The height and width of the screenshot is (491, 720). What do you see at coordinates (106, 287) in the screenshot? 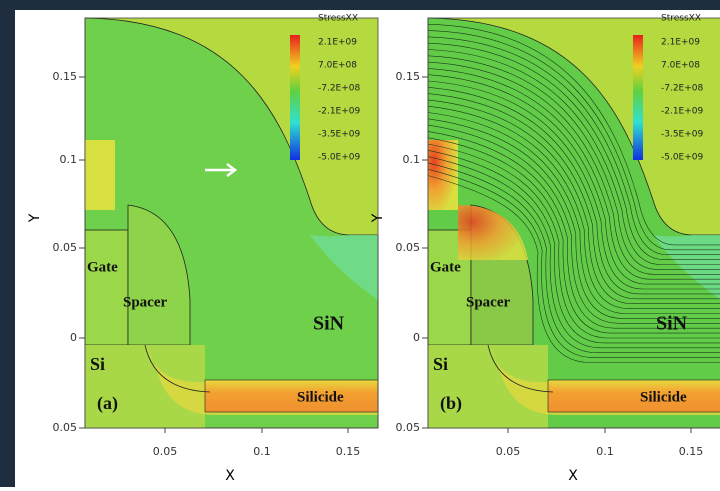
I see `gate` at bounding box center [106, 287].